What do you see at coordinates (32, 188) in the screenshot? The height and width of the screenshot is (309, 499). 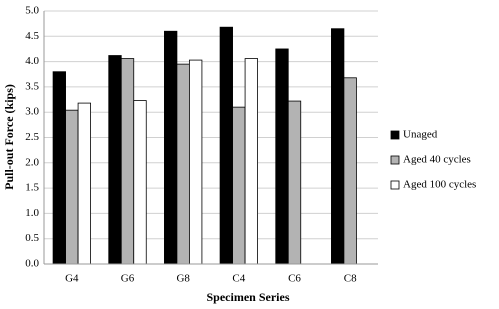 I see `y-tick-label: 1.5` at bounding box center [32, 188].